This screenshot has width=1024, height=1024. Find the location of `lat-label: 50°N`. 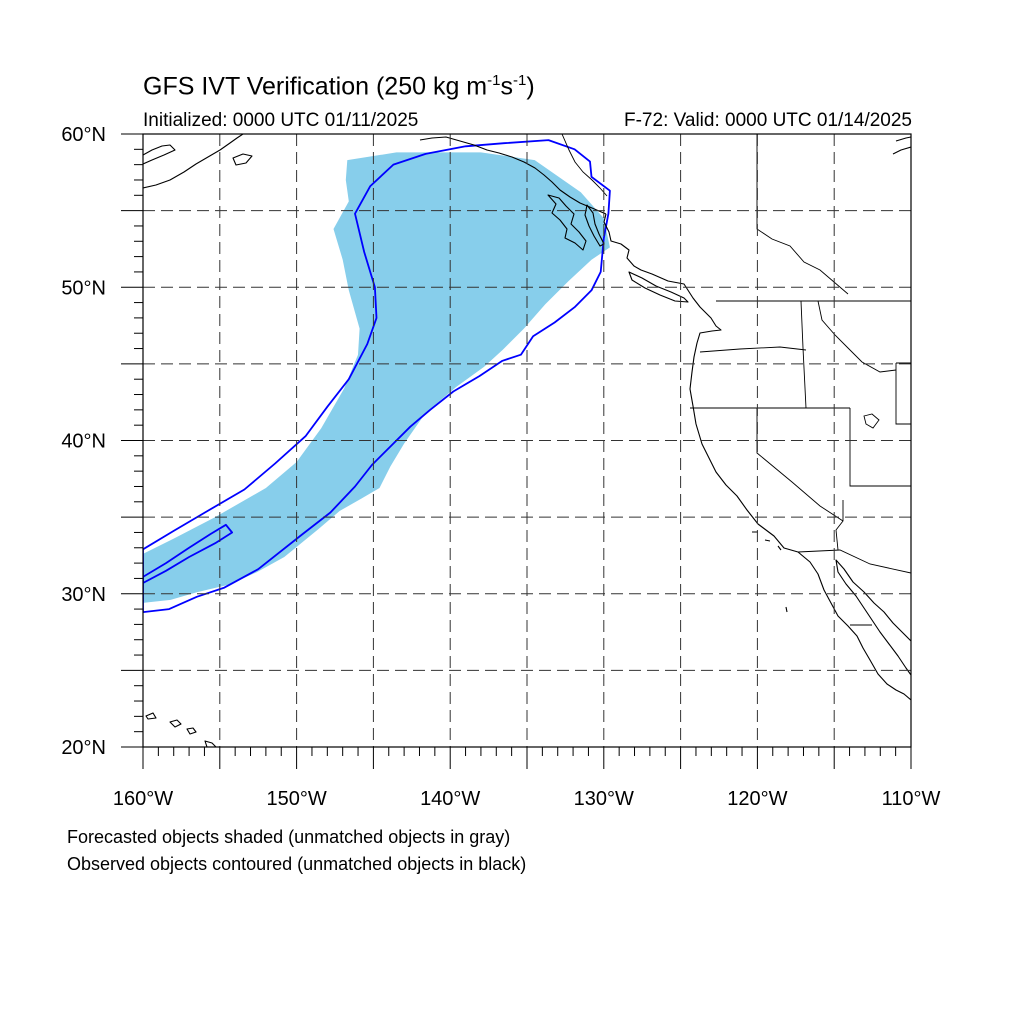

lat-label: 50°N is located at coordinates (83, 288).